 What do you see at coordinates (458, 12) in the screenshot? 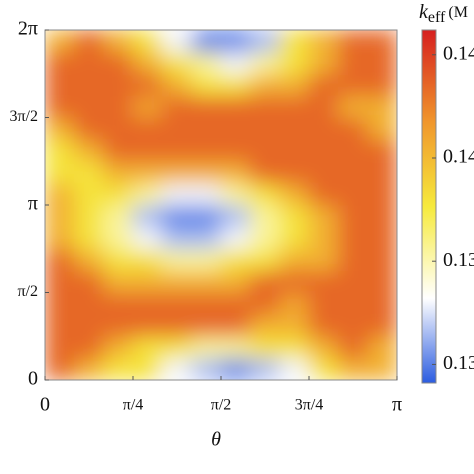
I see `colorbar-title-unit: (M` at bounding box center [458, 12].